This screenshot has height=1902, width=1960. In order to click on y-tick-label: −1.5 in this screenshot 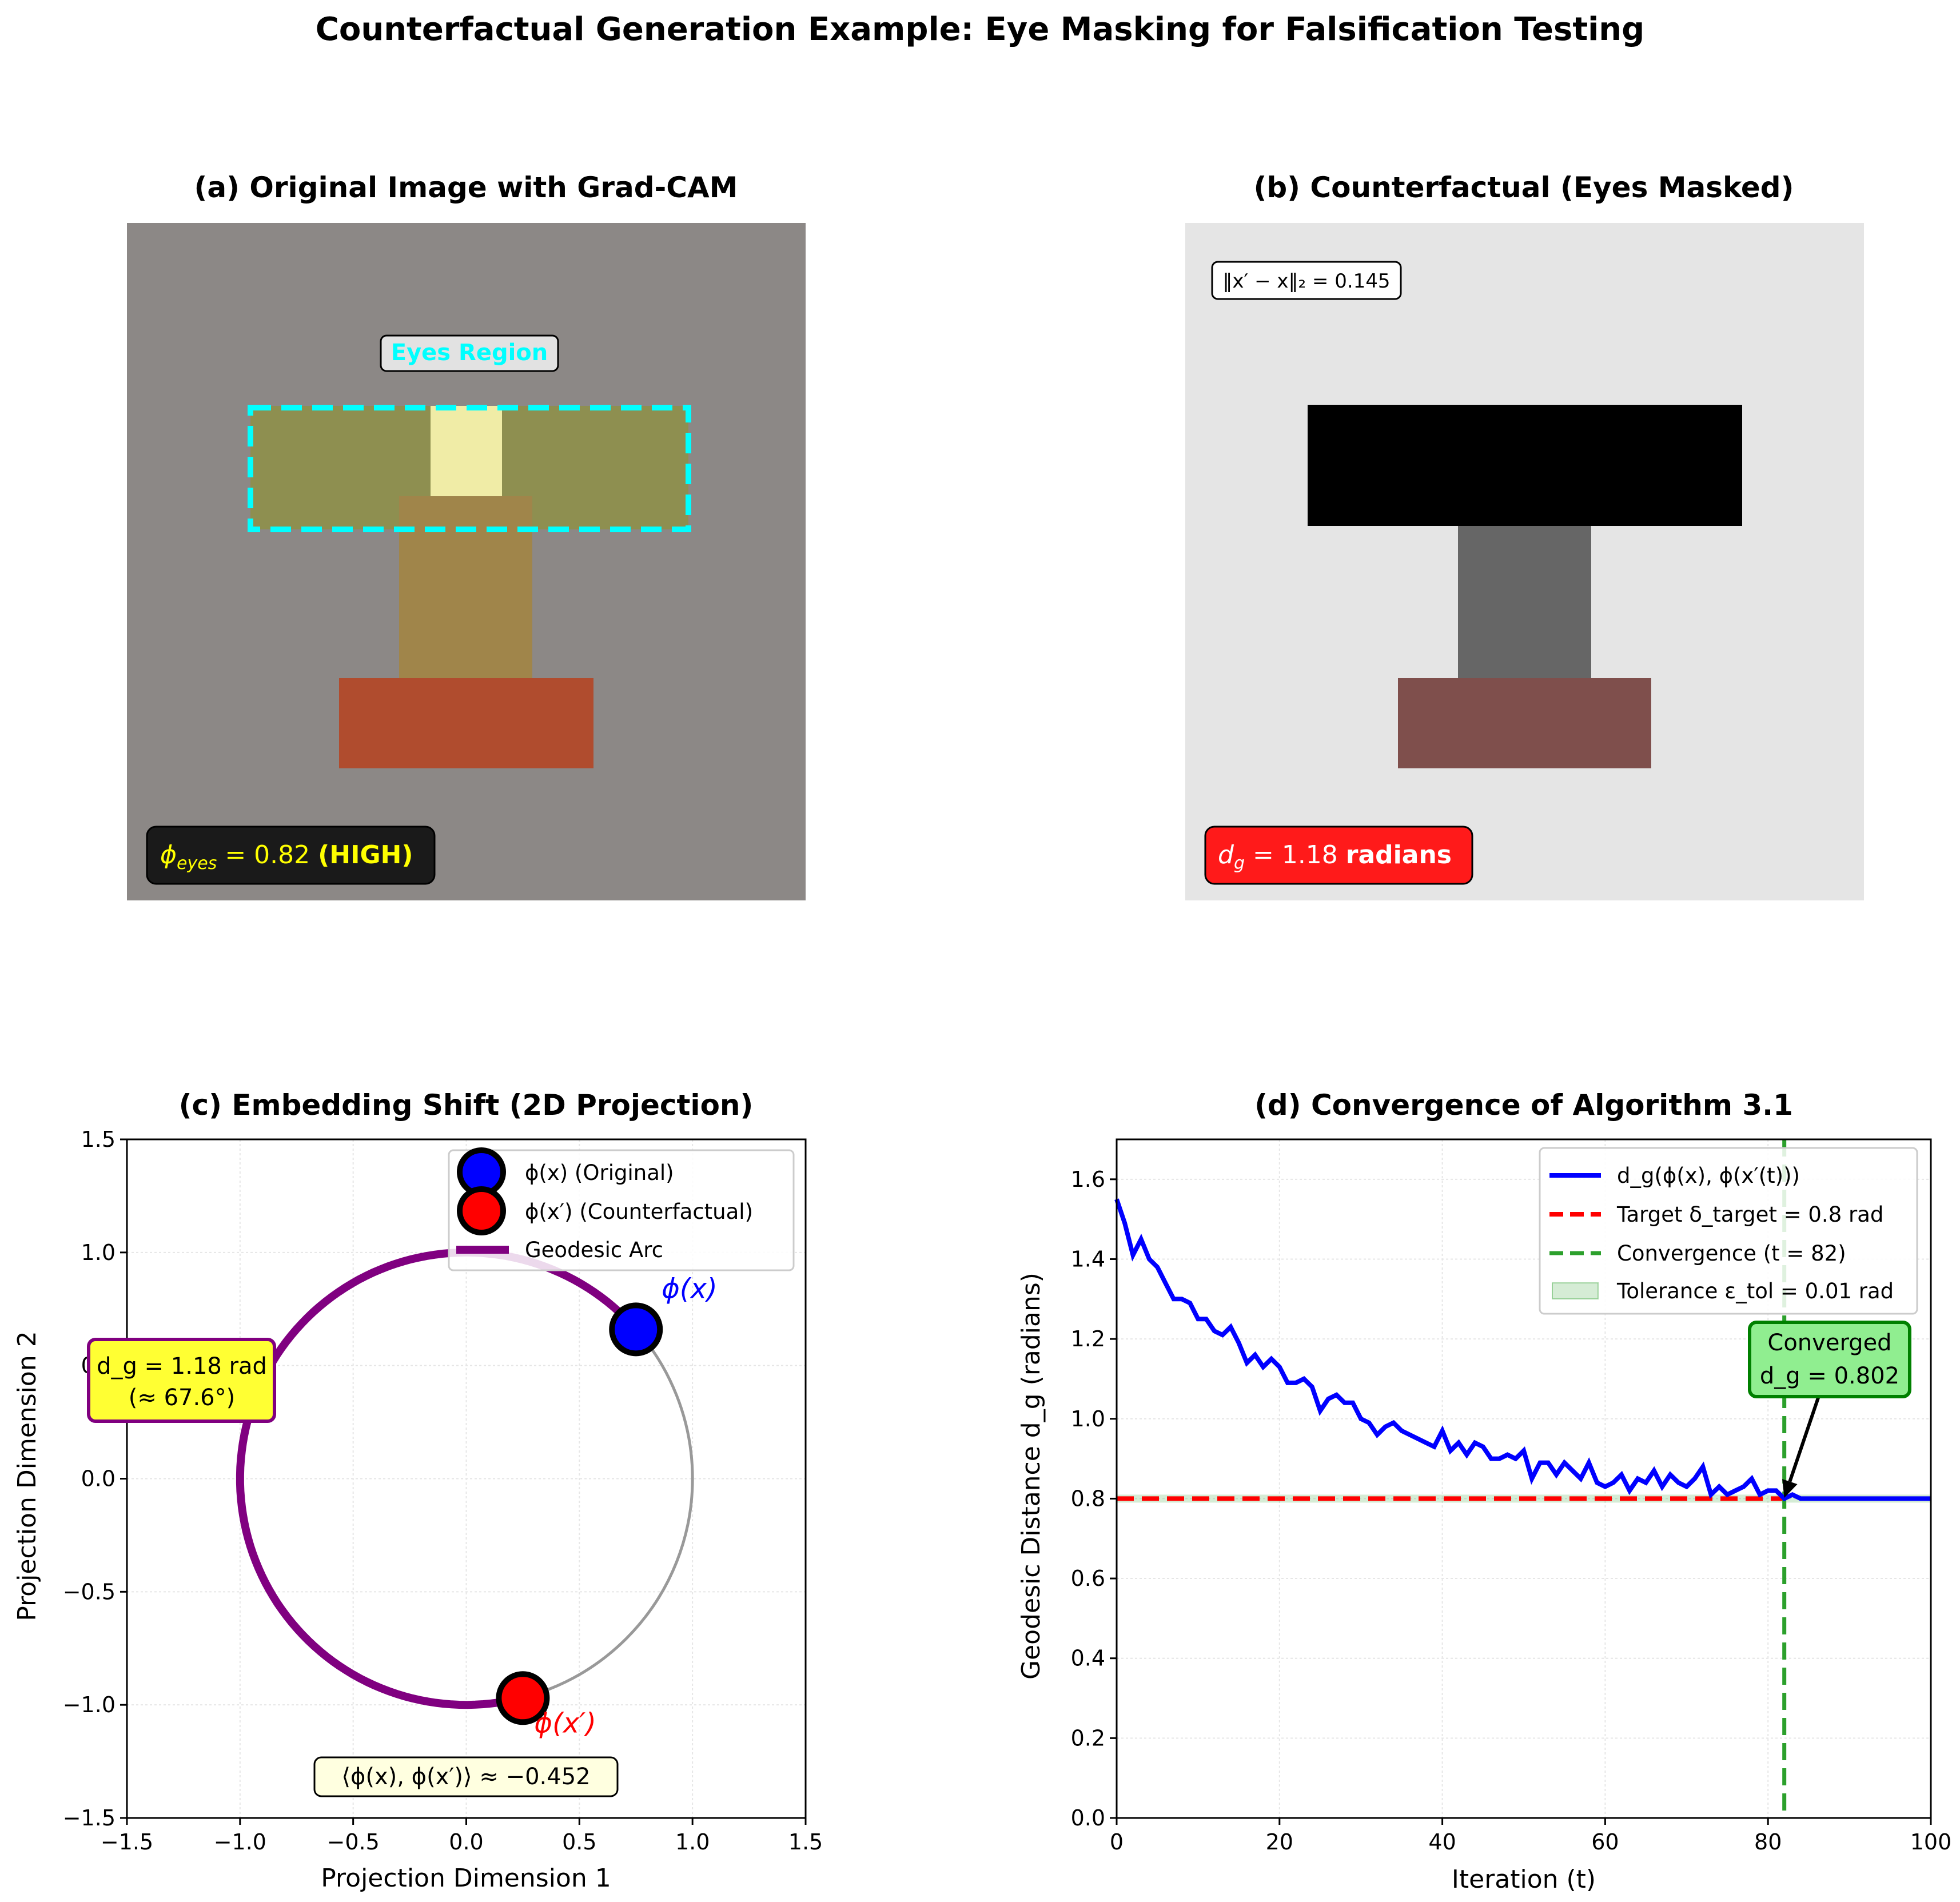, I will do `click(89, 1818)`.